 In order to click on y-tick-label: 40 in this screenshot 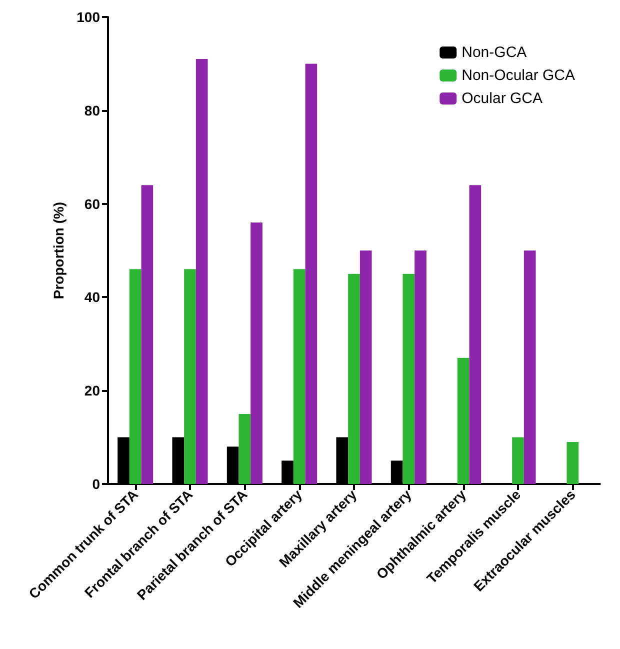, I will do `click(92, 297)`.